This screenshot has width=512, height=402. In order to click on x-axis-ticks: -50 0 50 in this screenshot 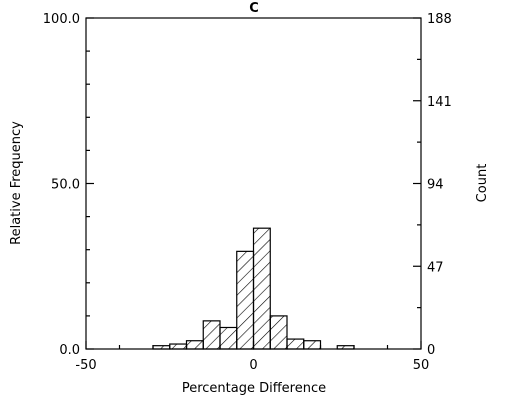, I will do `click(252, 357)`.